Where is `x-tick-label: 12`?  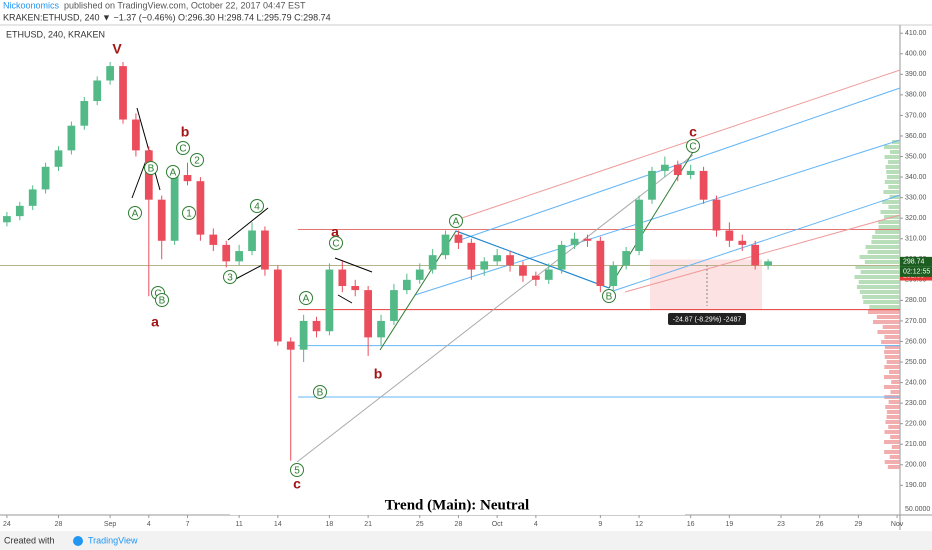
x-tick-label: 12 is located at coordinates (639, 524).